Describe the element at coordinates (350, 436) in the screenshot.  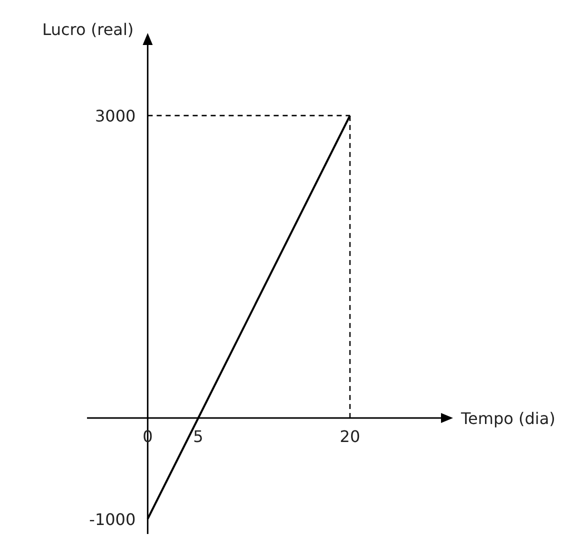
I see `x-tick-label: 20` at that location.